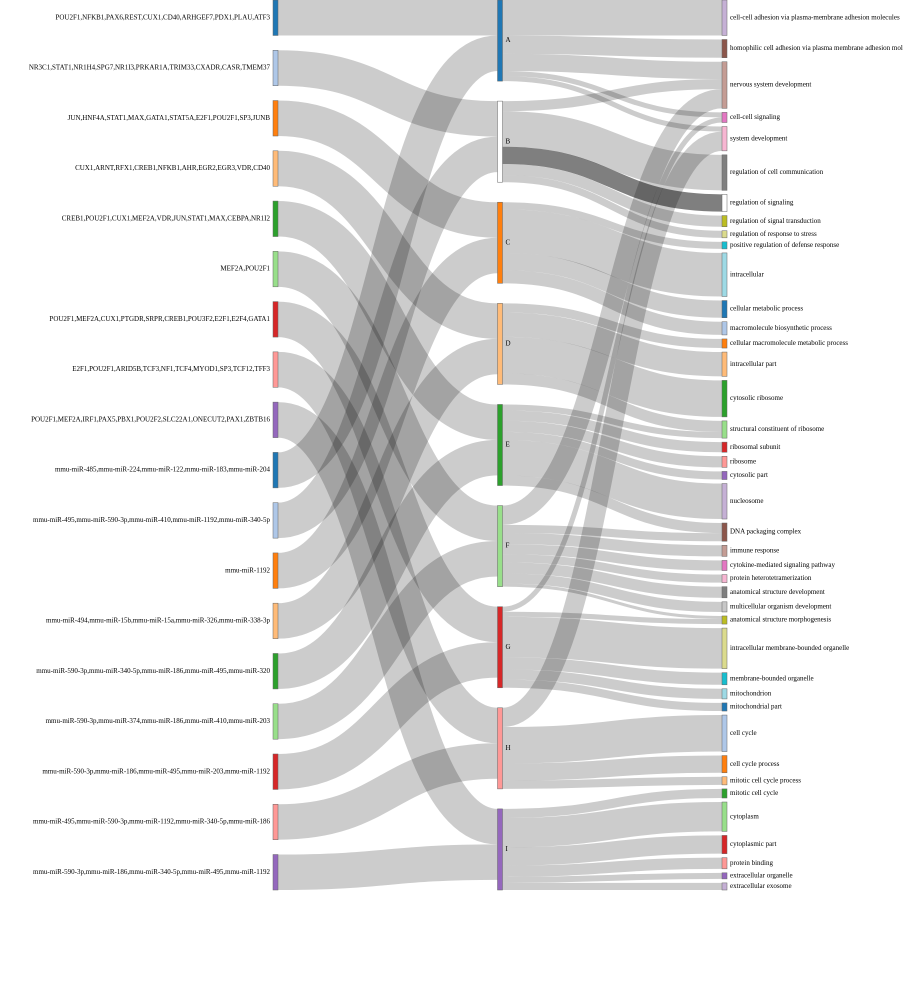 The image size is (908, 999). I want to click on node-label: C, so click(508, 242).